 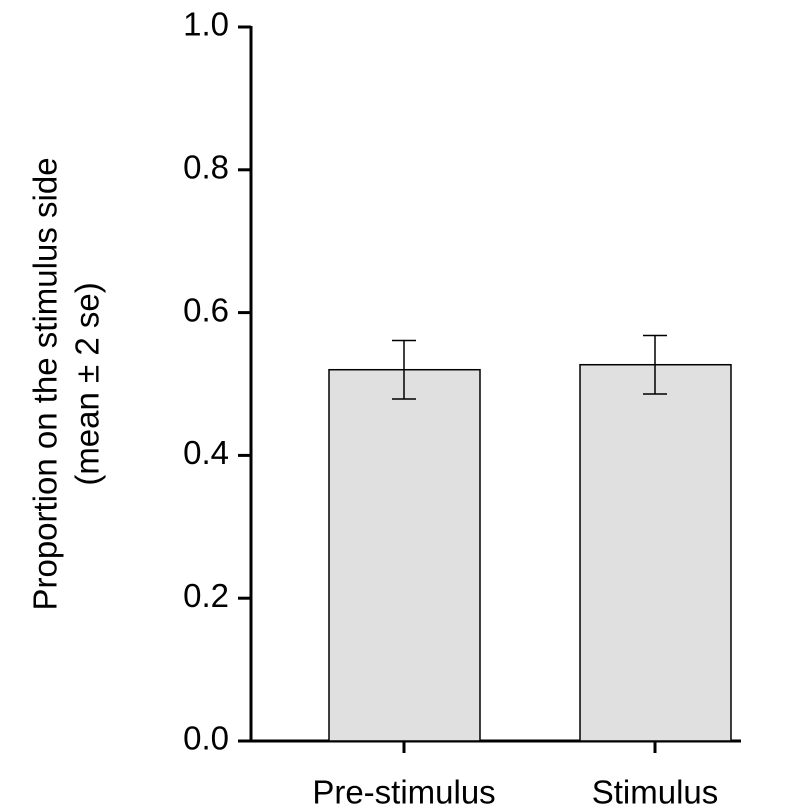 I want to click on y-tick-label: 1.0, so click(x=206, y=24).